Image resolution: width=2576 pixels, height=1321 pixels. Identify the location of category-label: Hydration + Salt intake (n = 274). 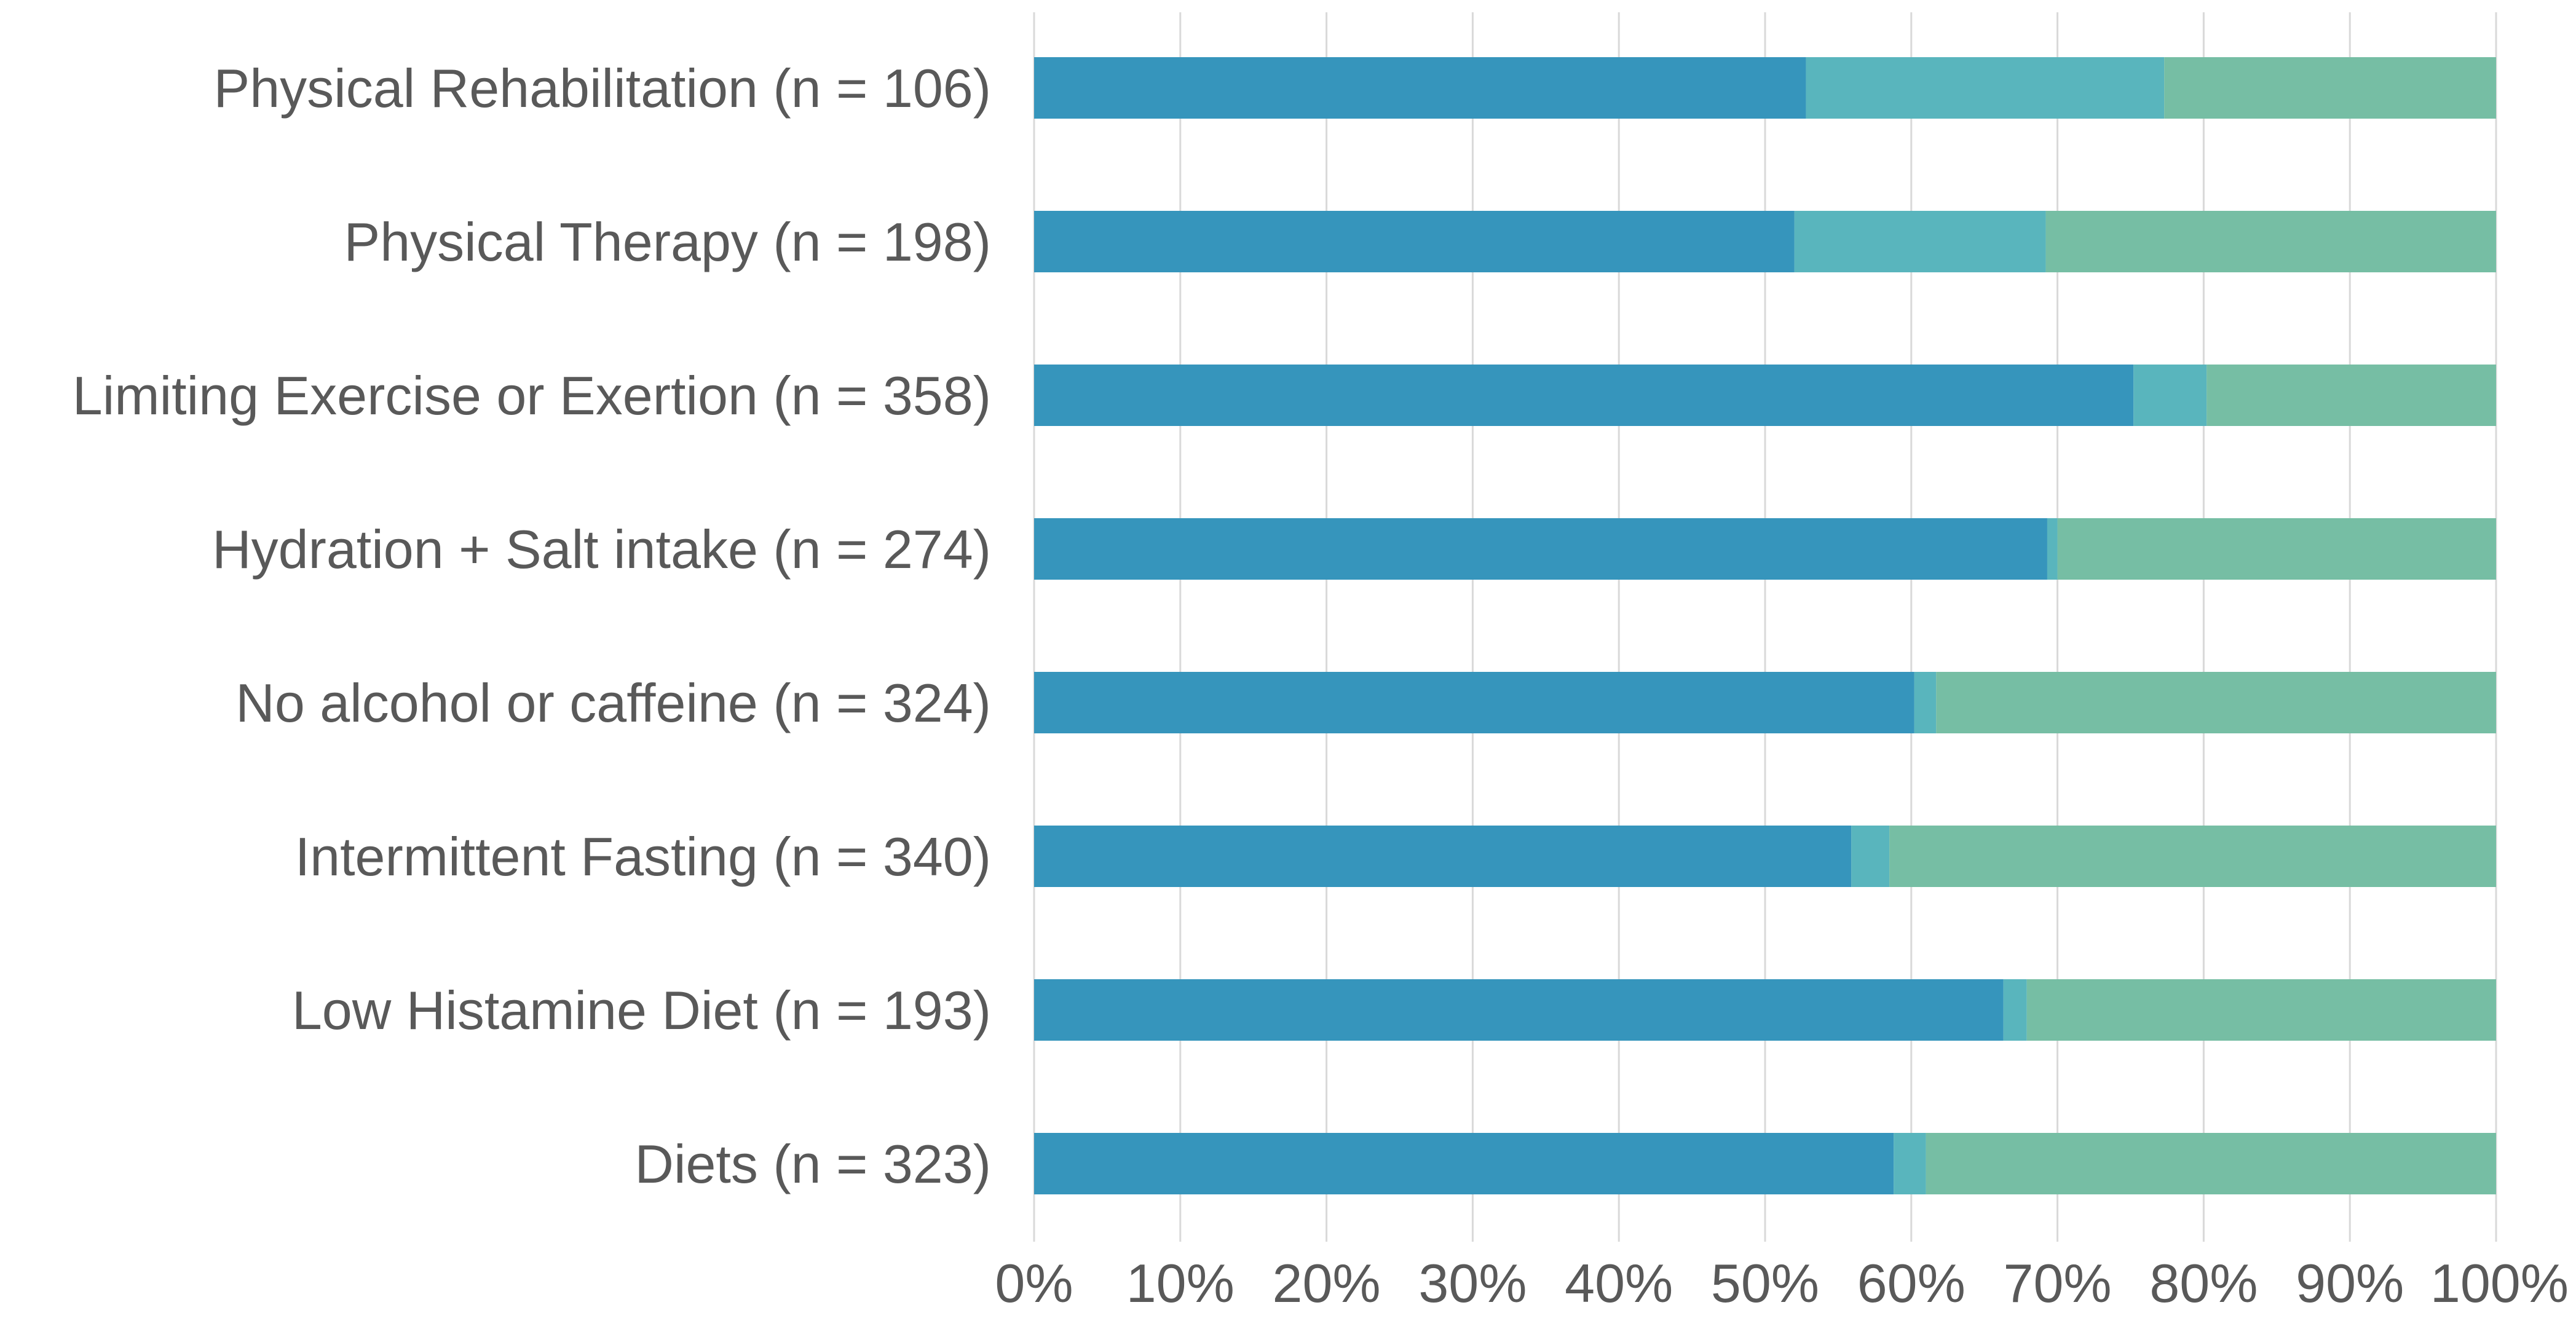
(601, 549).